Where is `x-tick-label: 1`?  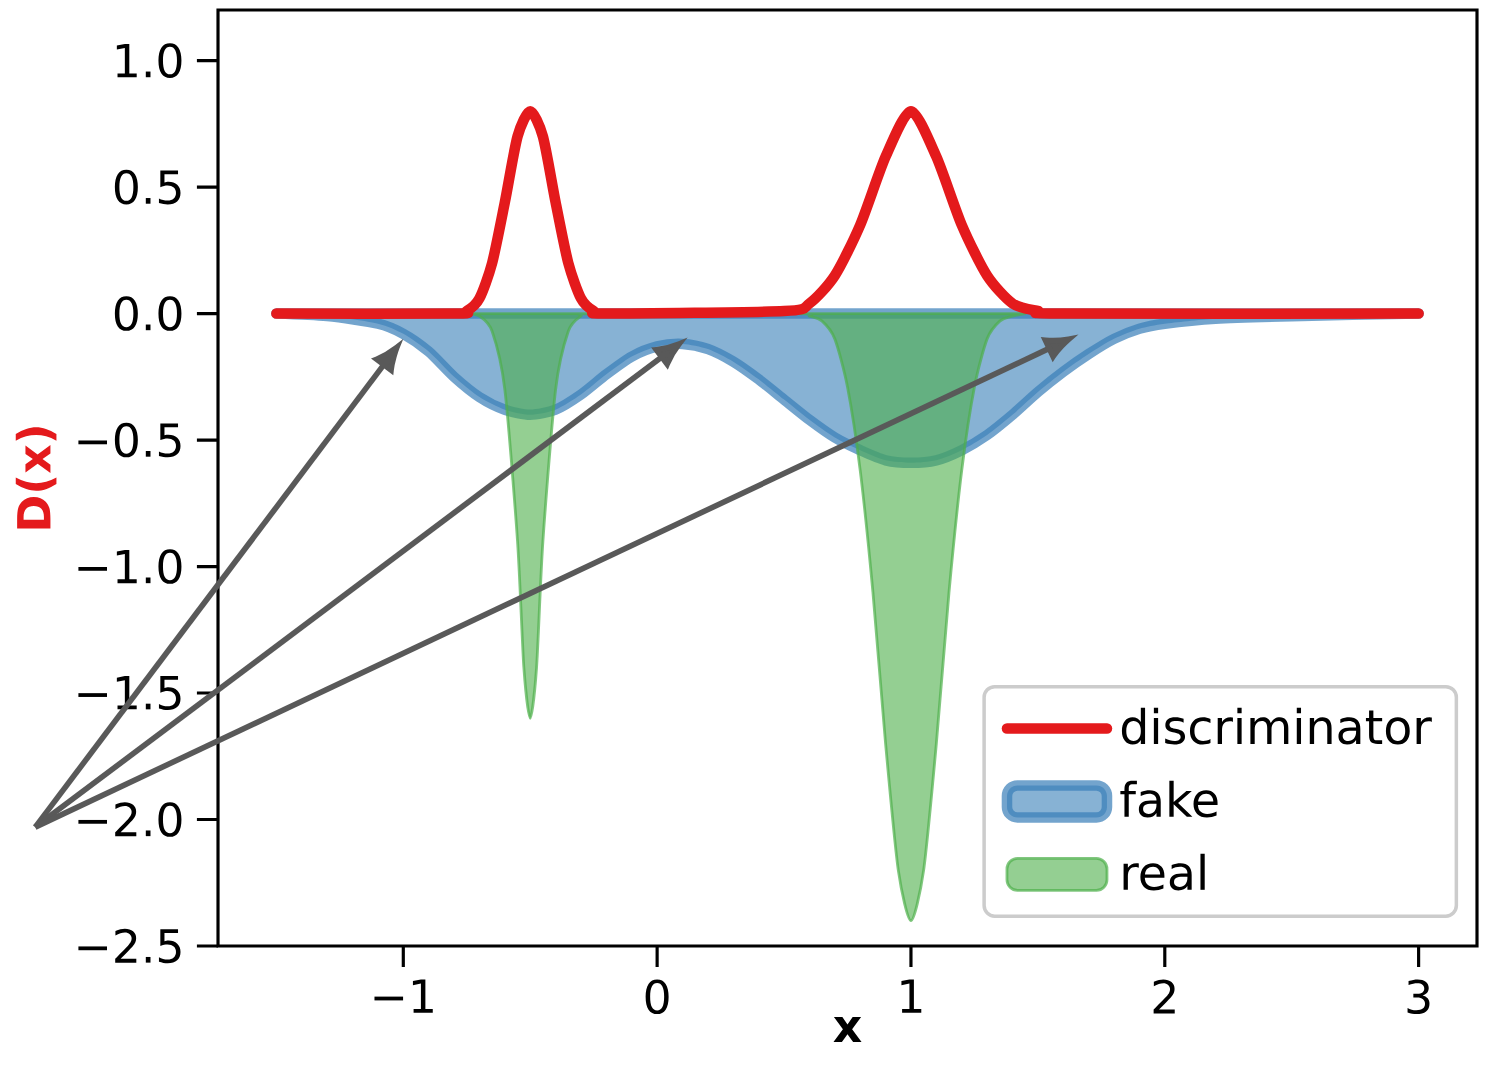 x-tick-label: 1 is located at coordinates (911, 996).